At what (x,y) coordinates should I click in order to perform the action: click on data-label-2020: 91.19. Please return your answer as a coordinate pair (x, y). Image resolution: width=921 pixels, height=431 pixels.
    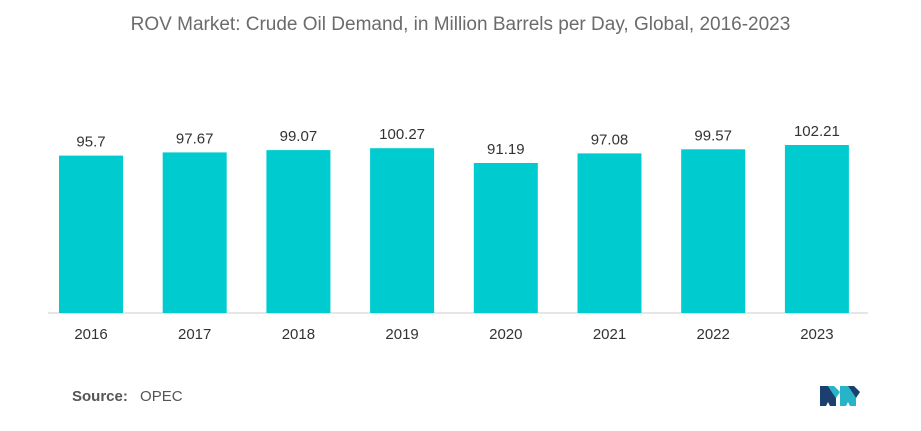
    Looking at the image, I should click on (506, 149).